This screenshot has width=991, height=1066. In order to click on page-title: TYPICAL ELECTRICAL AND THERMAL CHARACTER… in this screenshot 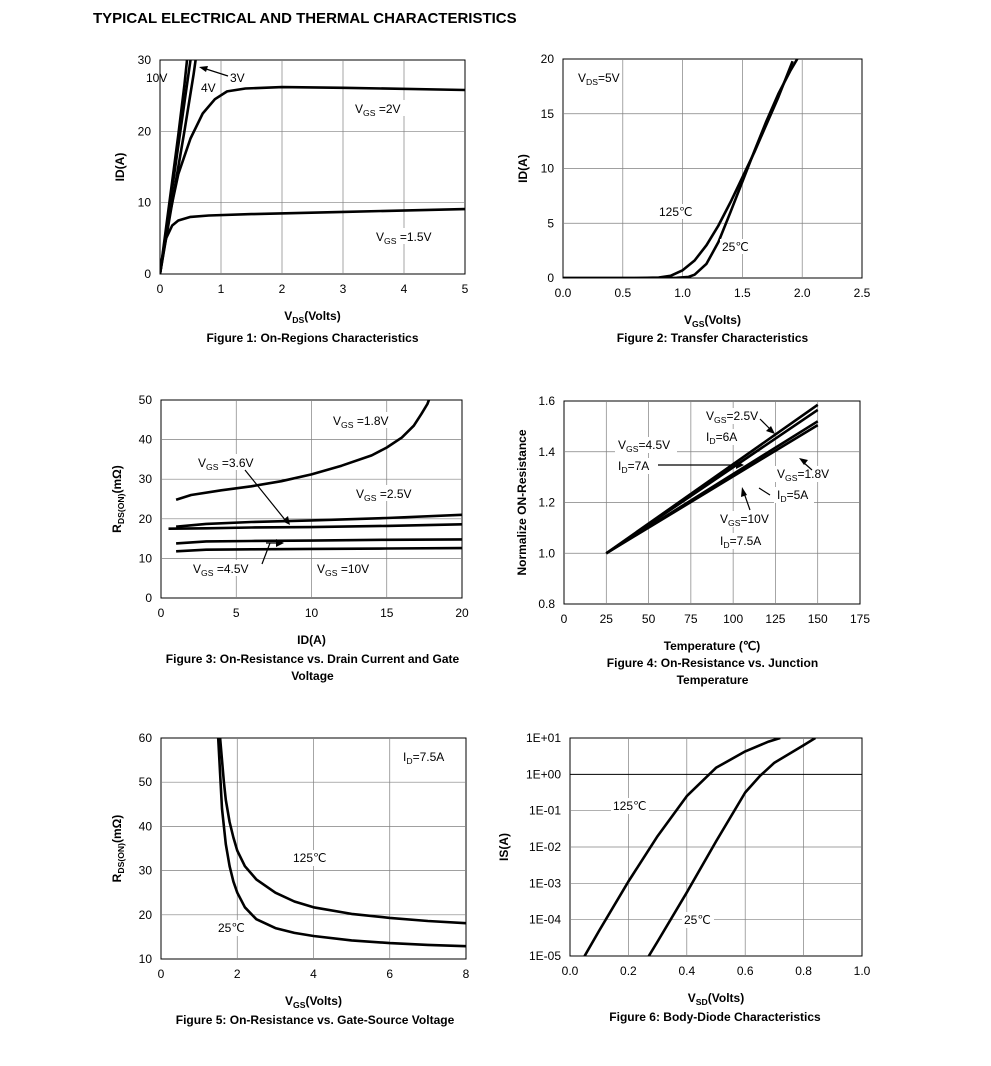, I will do `click(305, 18)`.